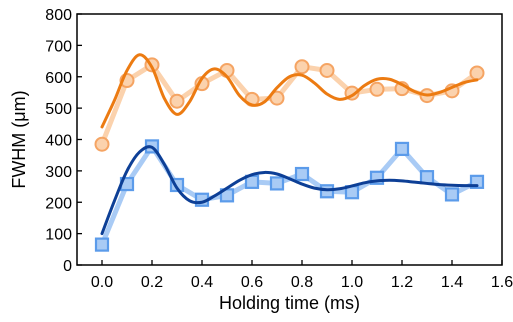 Image resolution: width=513 pixels, height=322 pixels. Describe the element at coordinates (102, 282) in the screenshot. I see `x-tick-label: 0.0` at that location.